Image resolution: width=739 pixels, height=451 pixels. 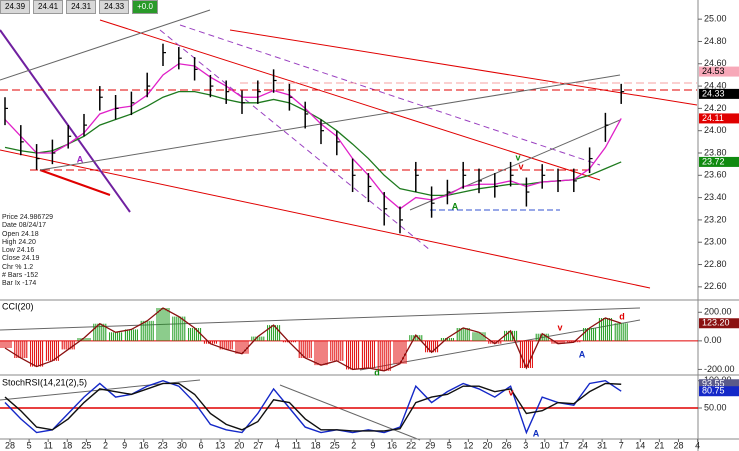 What do you see at coordinates (145, 7) in the screenshot?
I see `toolbar-value: +0.0` at bounding box center [145, 7].